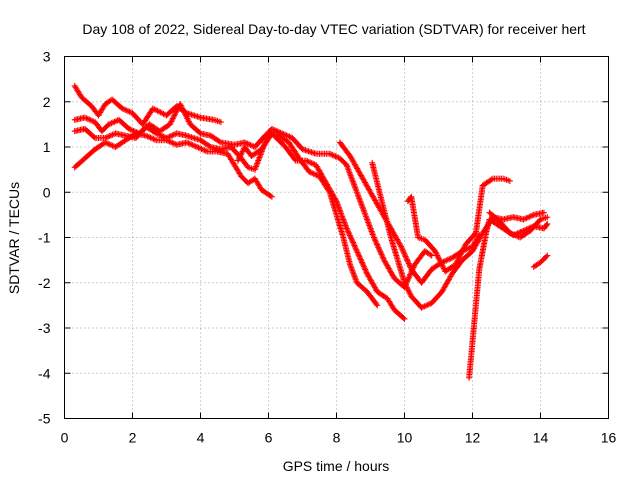  I want to click on y-tick-label: 2, so click(47, 102).